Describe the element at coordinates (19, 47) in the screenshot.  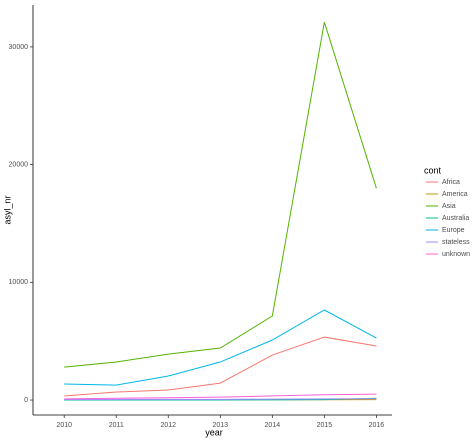
I see `y-tick-label: 30000` at that location.